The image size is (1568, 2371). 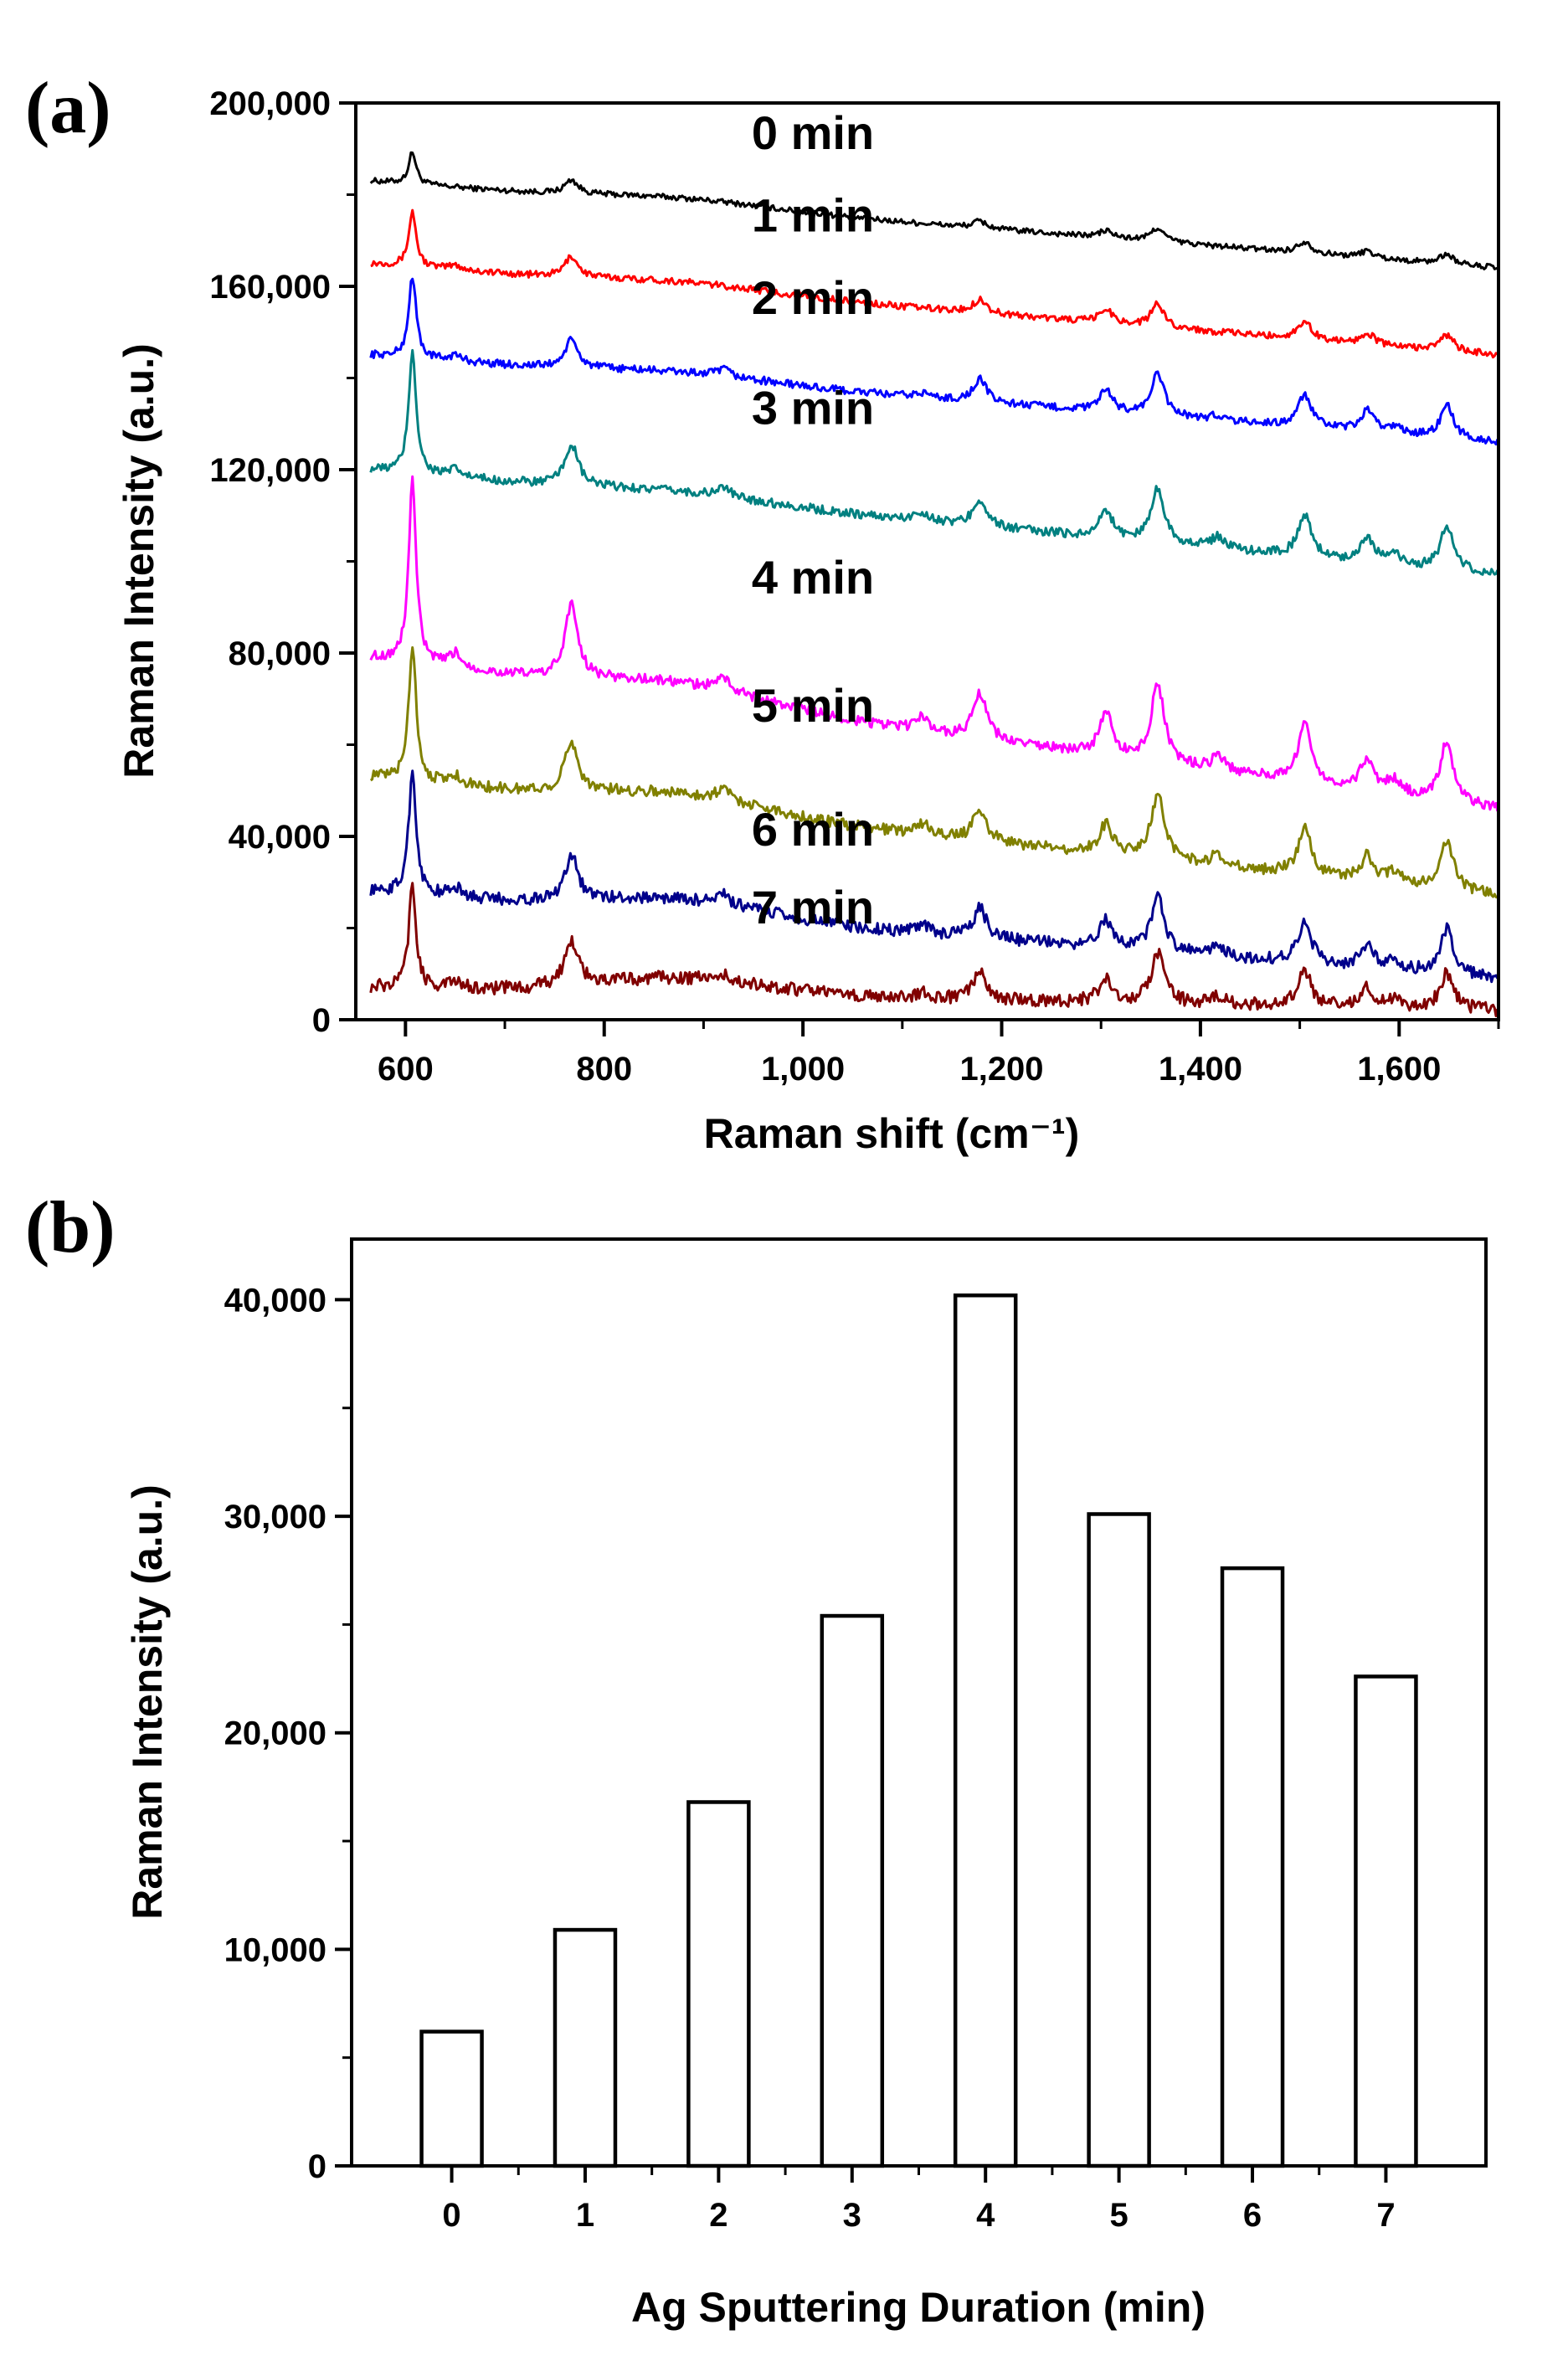 I want to click on x-tick-label-b: 0, so click(x=451, y=2215).